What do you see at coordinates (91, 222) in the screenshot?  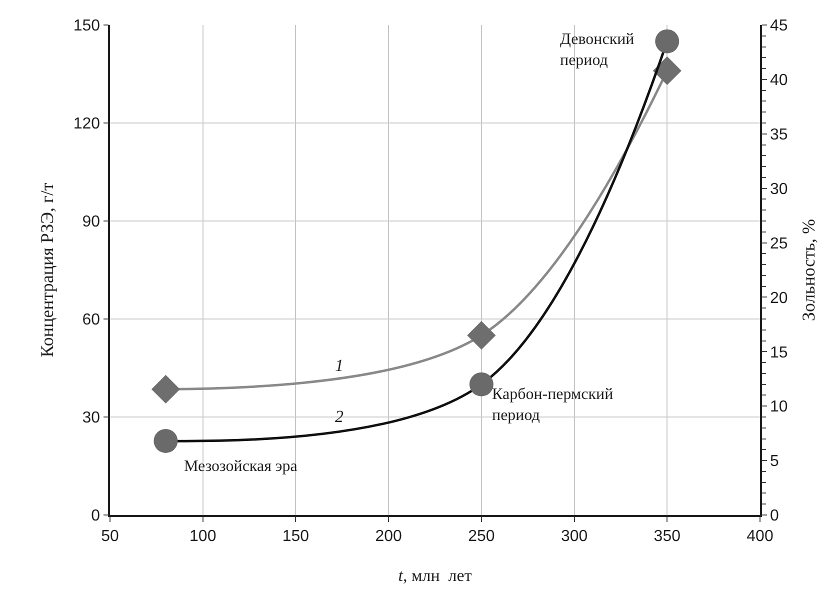 I see `y-tick-label: 90` at bounding box center [91, 222].